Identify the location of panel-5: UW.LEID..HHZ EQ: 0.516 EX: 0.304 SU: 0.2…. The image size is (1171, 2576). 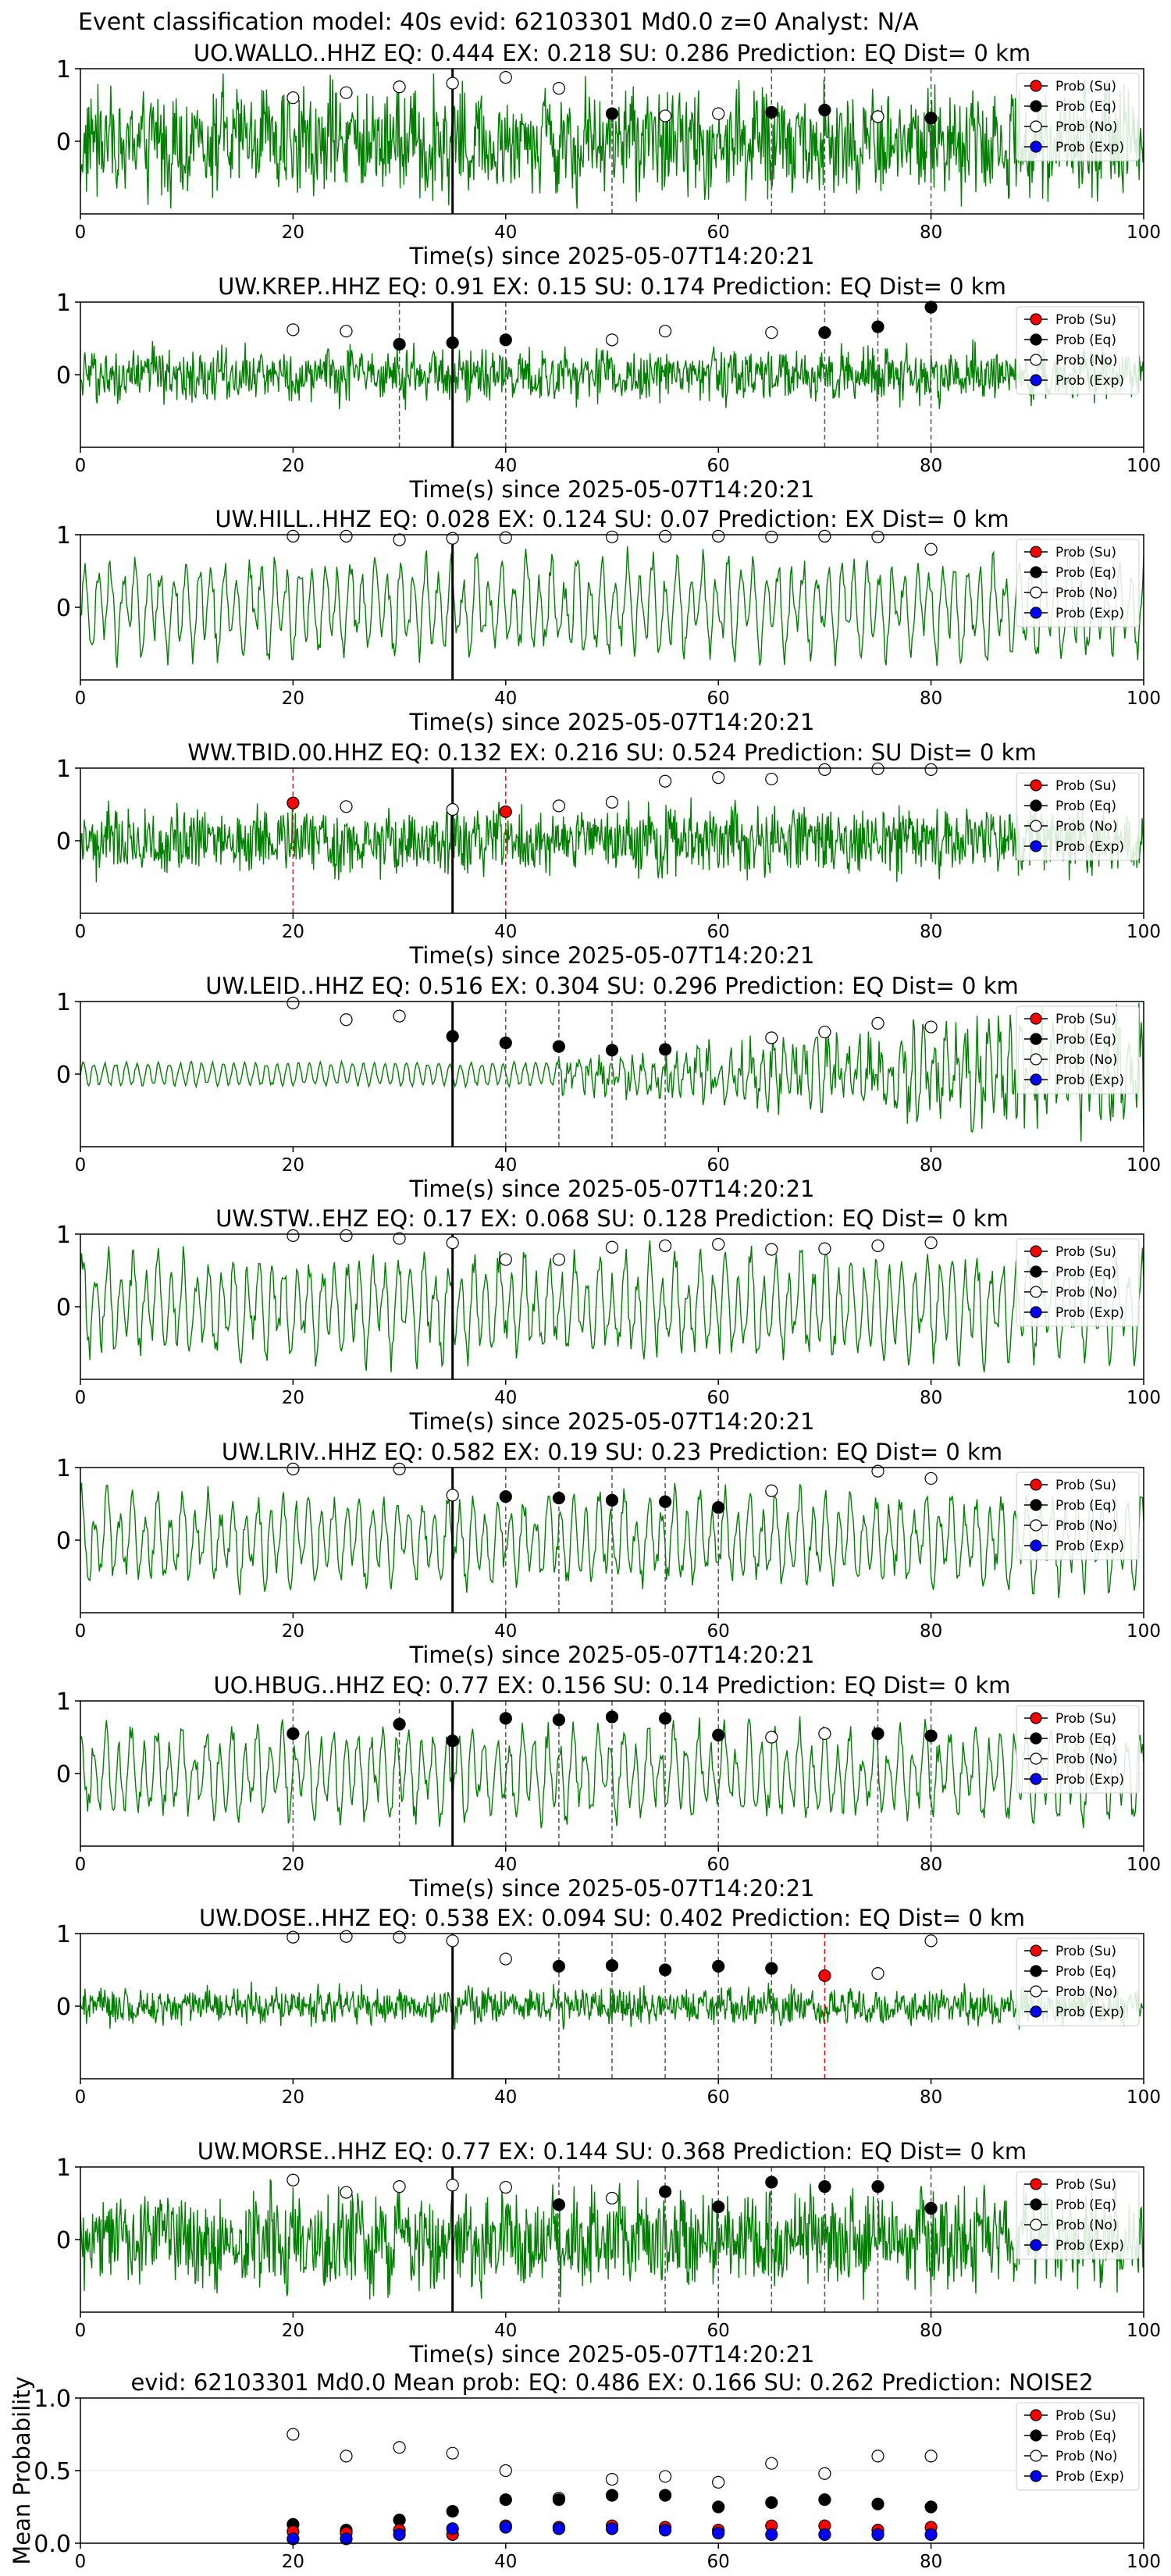
(608, 1087).